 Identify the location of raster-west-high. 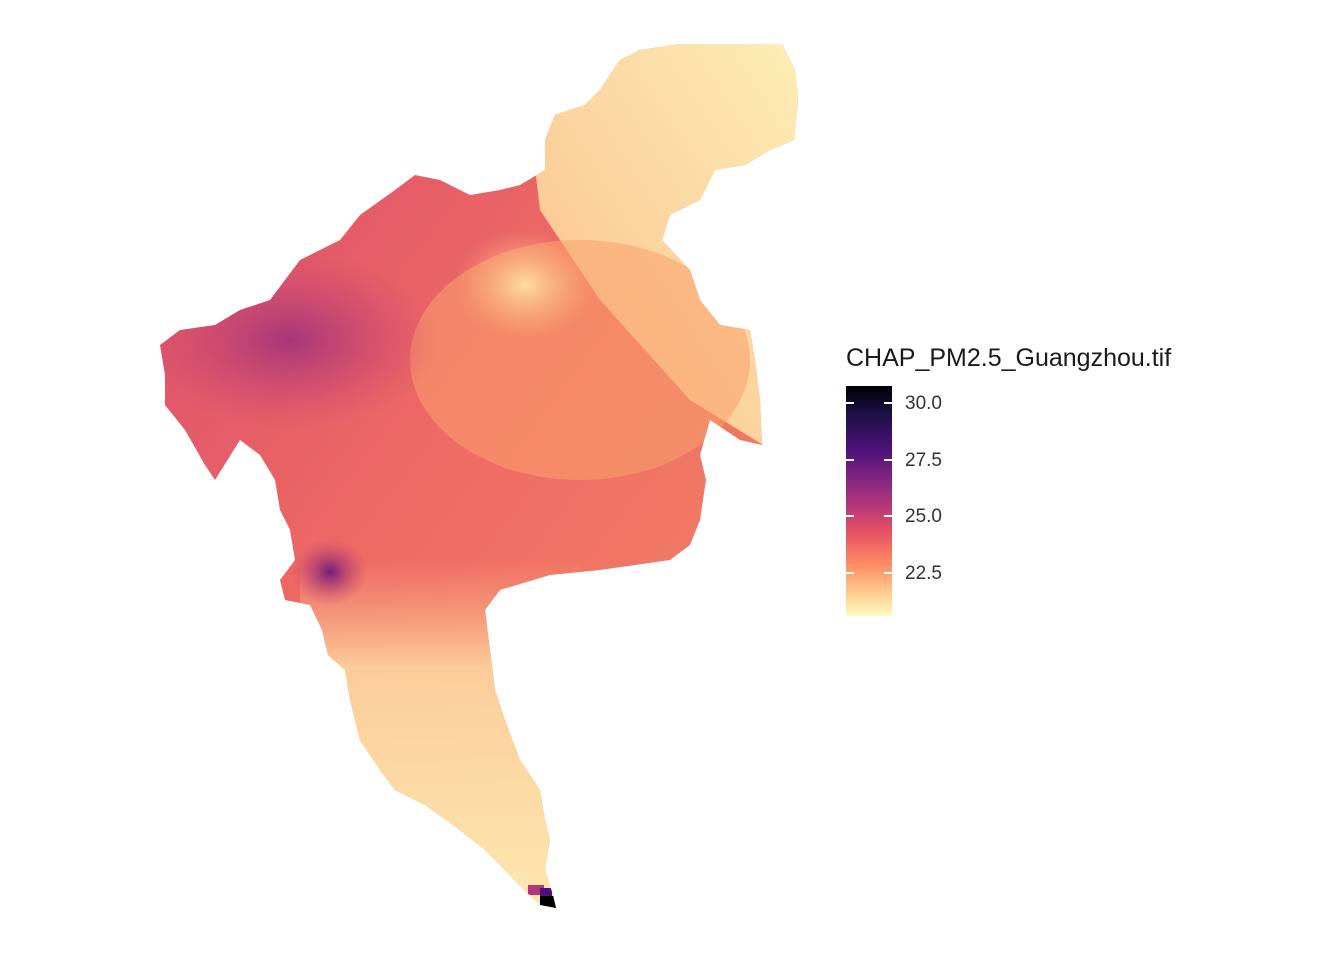
(300, 340).